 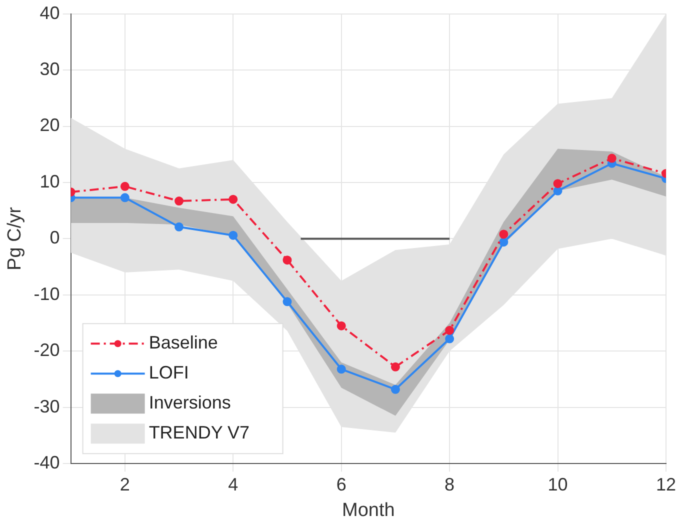 What do you see at coordinates (50, 12) in the screenshot?
I see `y-tick-label: 40` at bounding box center [50, 12].